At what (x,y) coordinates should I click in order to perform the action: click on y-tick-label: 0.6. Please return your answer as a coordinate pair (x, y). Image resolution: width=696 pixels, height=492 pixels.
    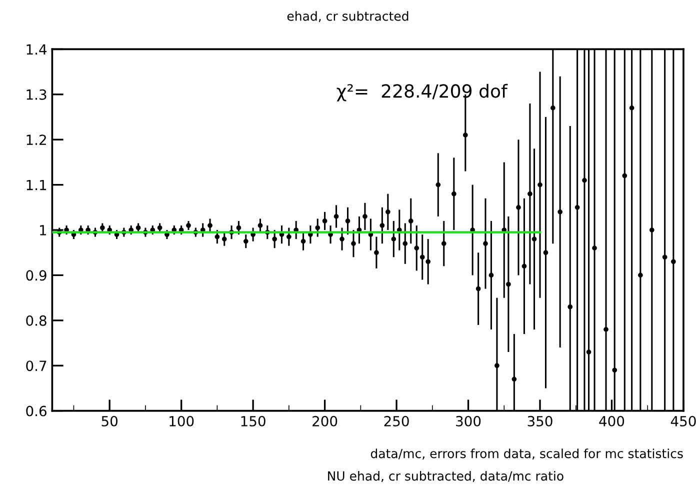
    Looking at the image, I should click on (36, 411).